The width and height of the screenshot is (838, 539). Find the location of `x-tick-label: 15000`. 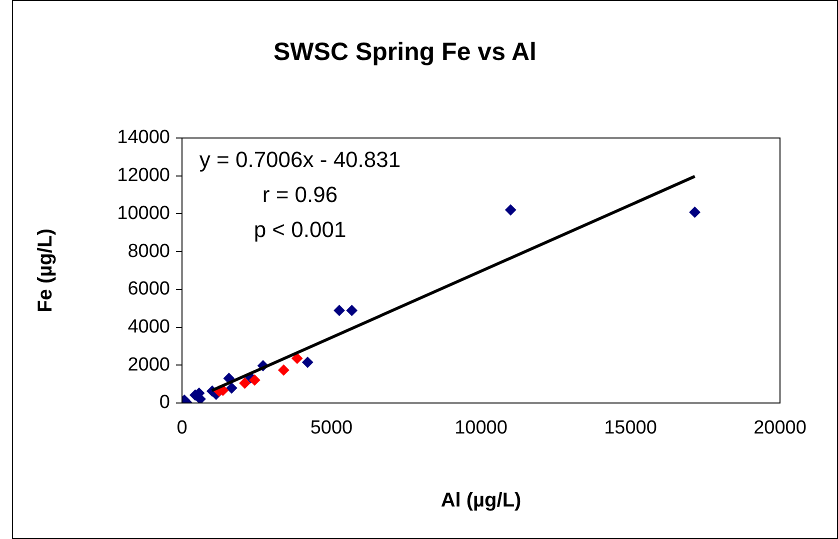

x-tick-label: 15000 is located at coordinates (630, 428).